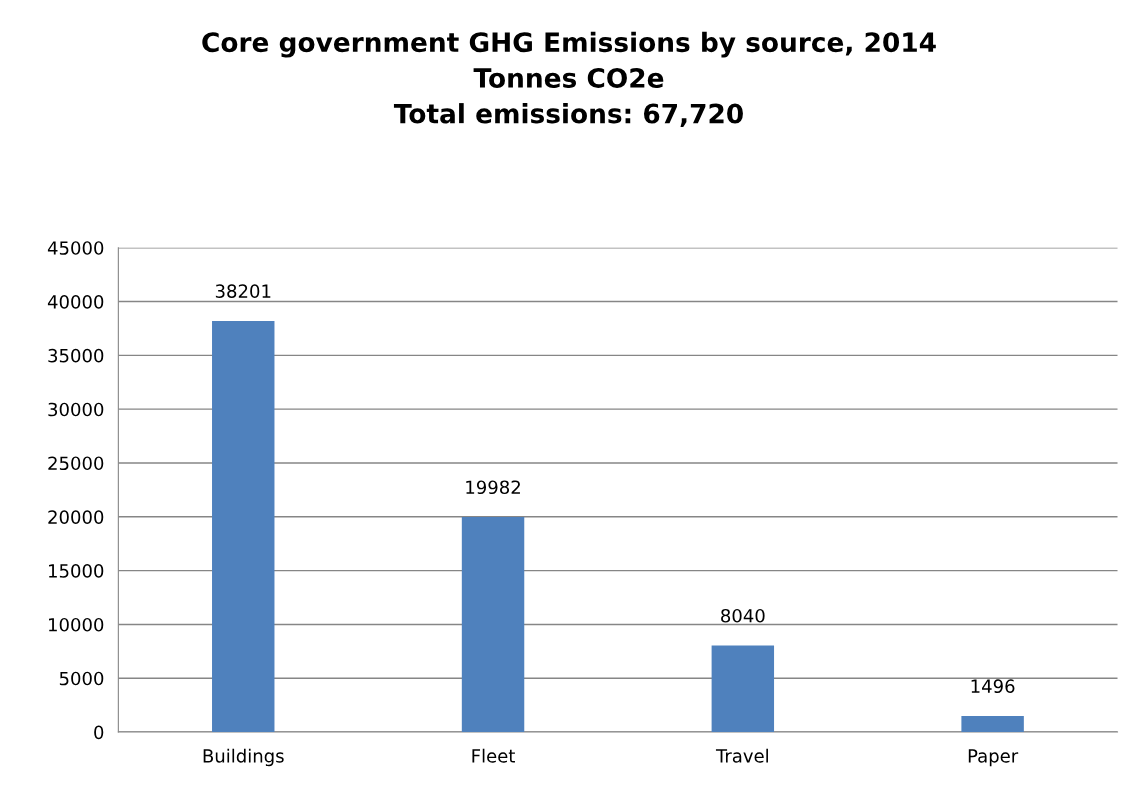  I want to click on y-tick-label: 45000, so click(75, 248).